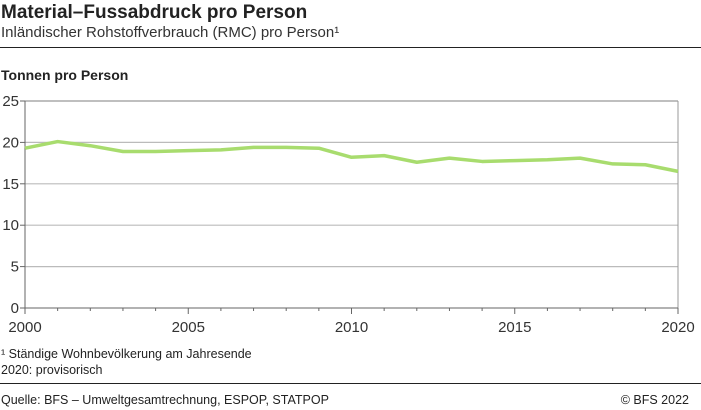 The width and height of the screenshot is (701, 410). Describe the element at coordinates (514, 327) in the screenshot. I see `x-tick-label: 2015` at that location.